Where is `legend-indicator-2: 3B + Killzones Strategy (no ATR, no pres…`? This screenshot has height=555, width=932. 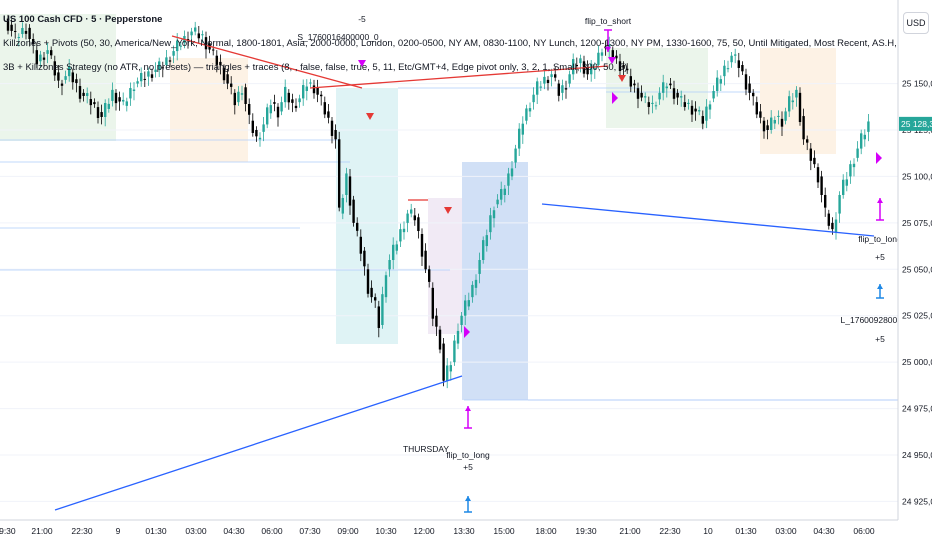 legend-indicator-2: 3B + Killzones Strategy (no ATR, no pres… is located at coordinates (451, 67).